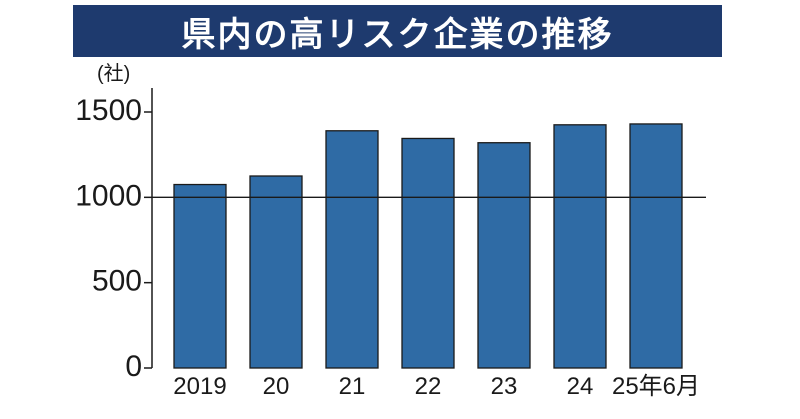 The image size is (800, 419). What do you see at coordinates (656, 246) in the screenshot?
I see `bar-25年6月` at bounding box center [656, 246].